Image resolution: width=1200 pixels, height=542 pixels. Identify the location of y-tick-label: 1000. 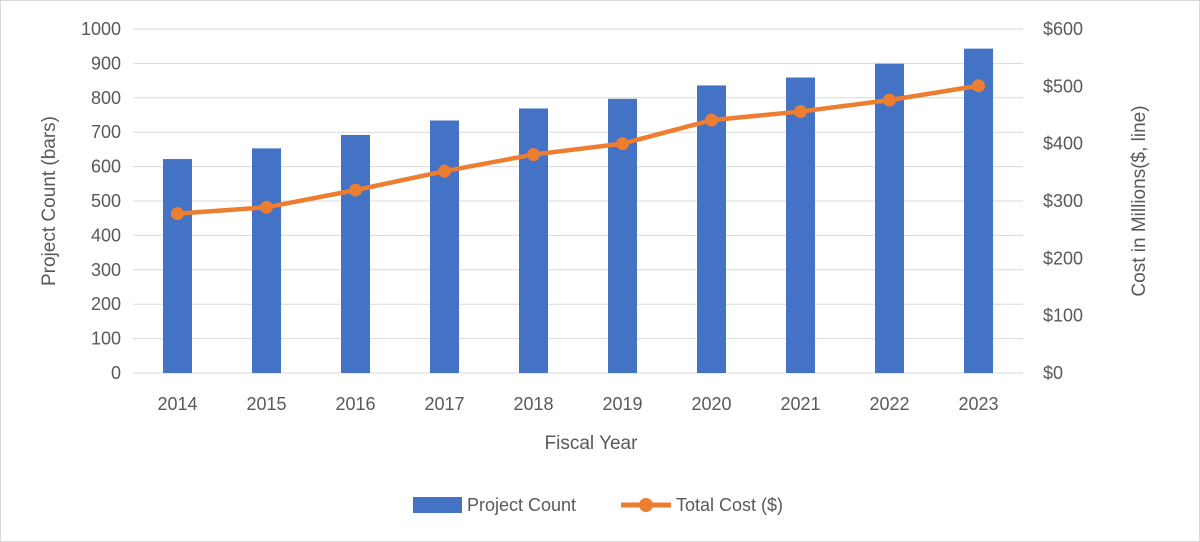
(101, 29).